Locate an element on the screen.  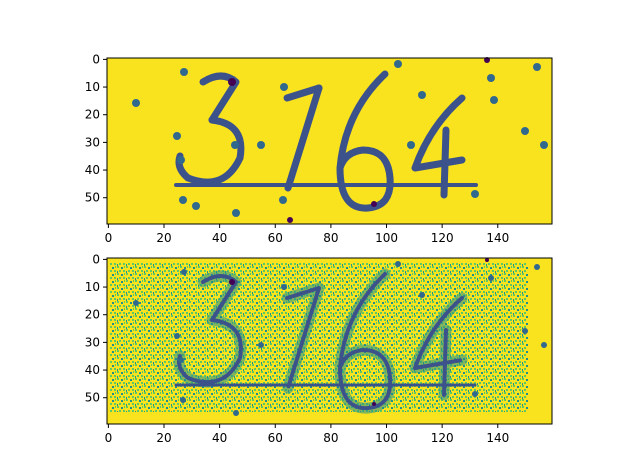
x-axis-top: 0 20 40 60 80 100 120 140 is located at coordinates (307, 234).